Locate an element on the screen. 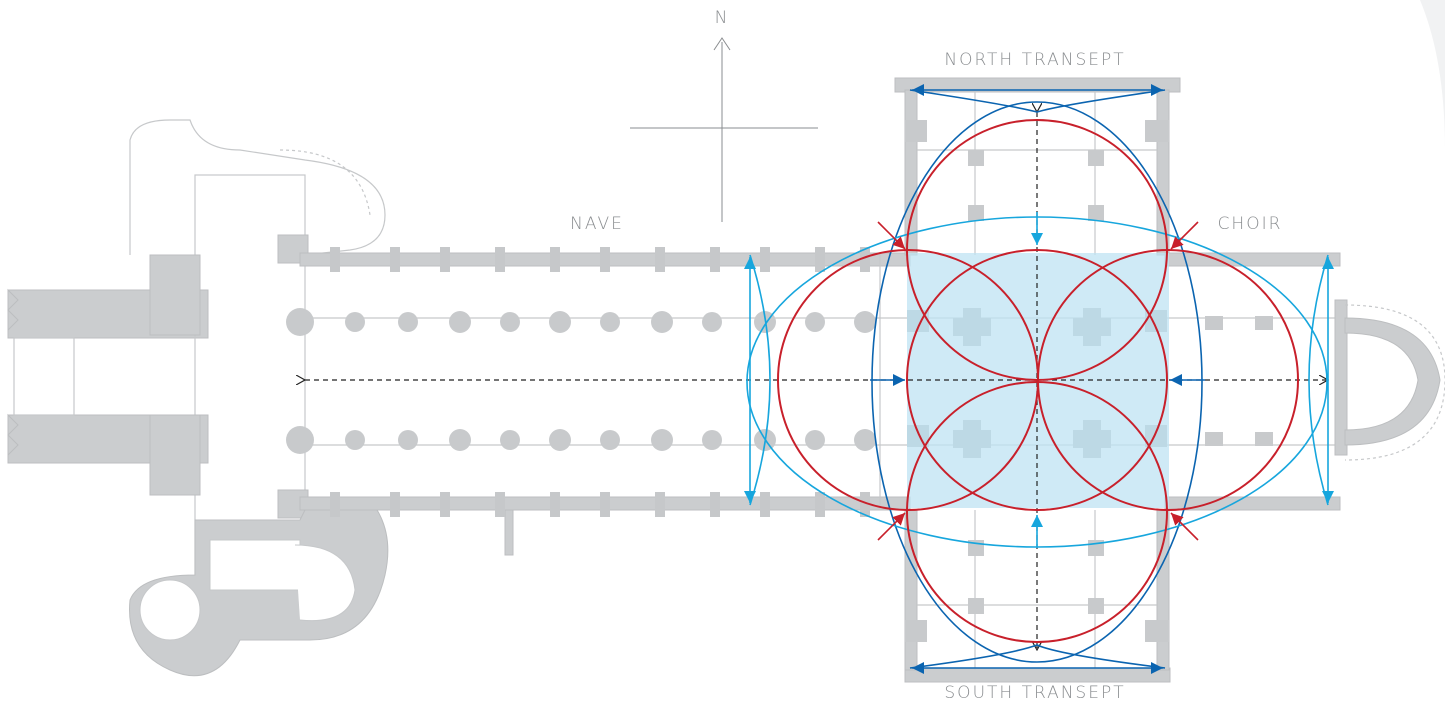 This screenshot has width=1445, height=707. north-transept-end-wall is located at coordinates (1037, 85).